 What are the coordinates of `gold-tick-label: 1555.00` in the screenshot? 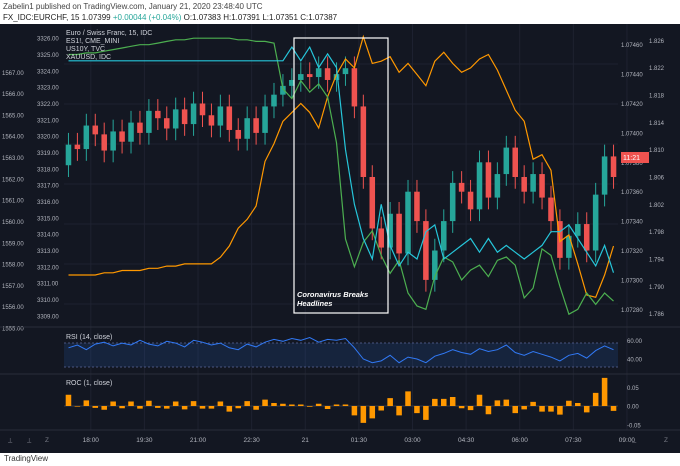 It's located at (13, 330).